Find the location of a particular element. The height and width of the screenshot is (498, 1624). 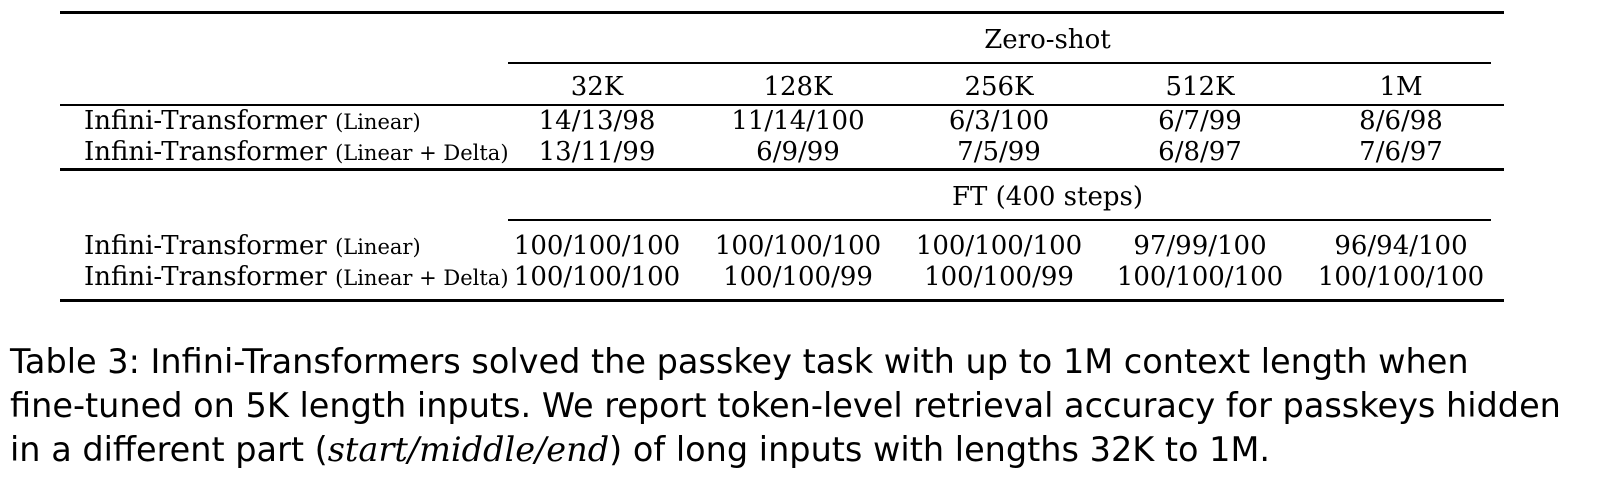

table-cell: 6/3/100 is located at coordinates (999, 121).